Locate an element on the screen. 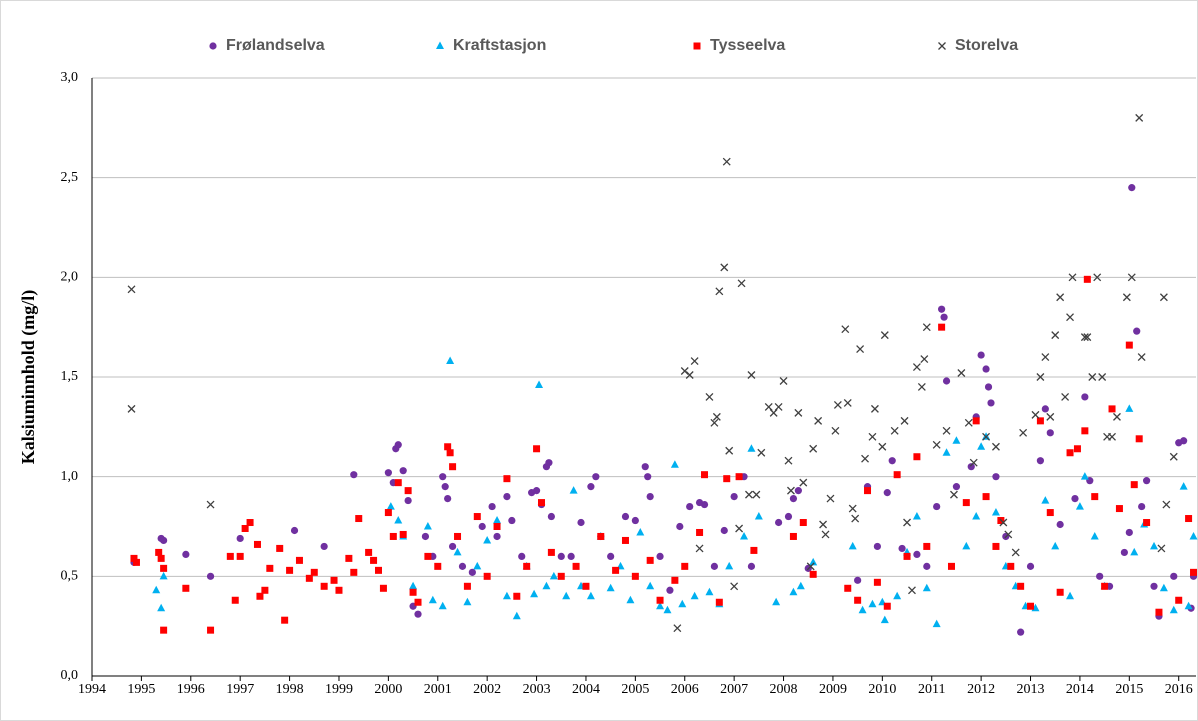 Image resolution: width=1198 pixels, height=721 pixels. x-tick-label: 2009 is located at coordinates (833, 689).